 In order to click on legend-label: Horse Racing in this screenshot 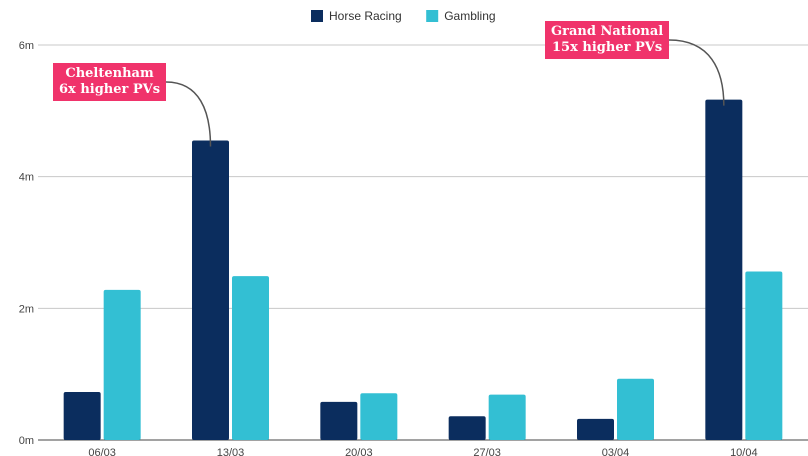, I will do `click(365, 16)`.